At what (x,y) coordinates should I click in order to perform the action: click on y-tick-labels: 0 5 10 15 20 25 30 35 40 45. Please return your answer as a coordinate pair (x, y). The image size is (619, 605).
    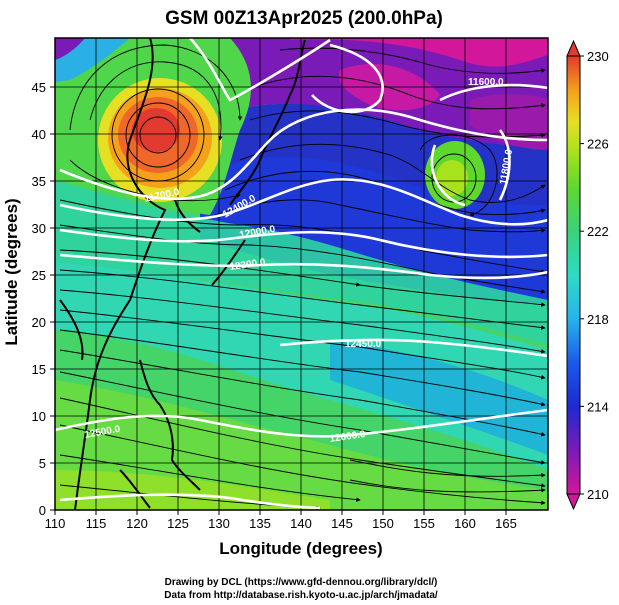
    Looking at the image, I should click on (39, 299).